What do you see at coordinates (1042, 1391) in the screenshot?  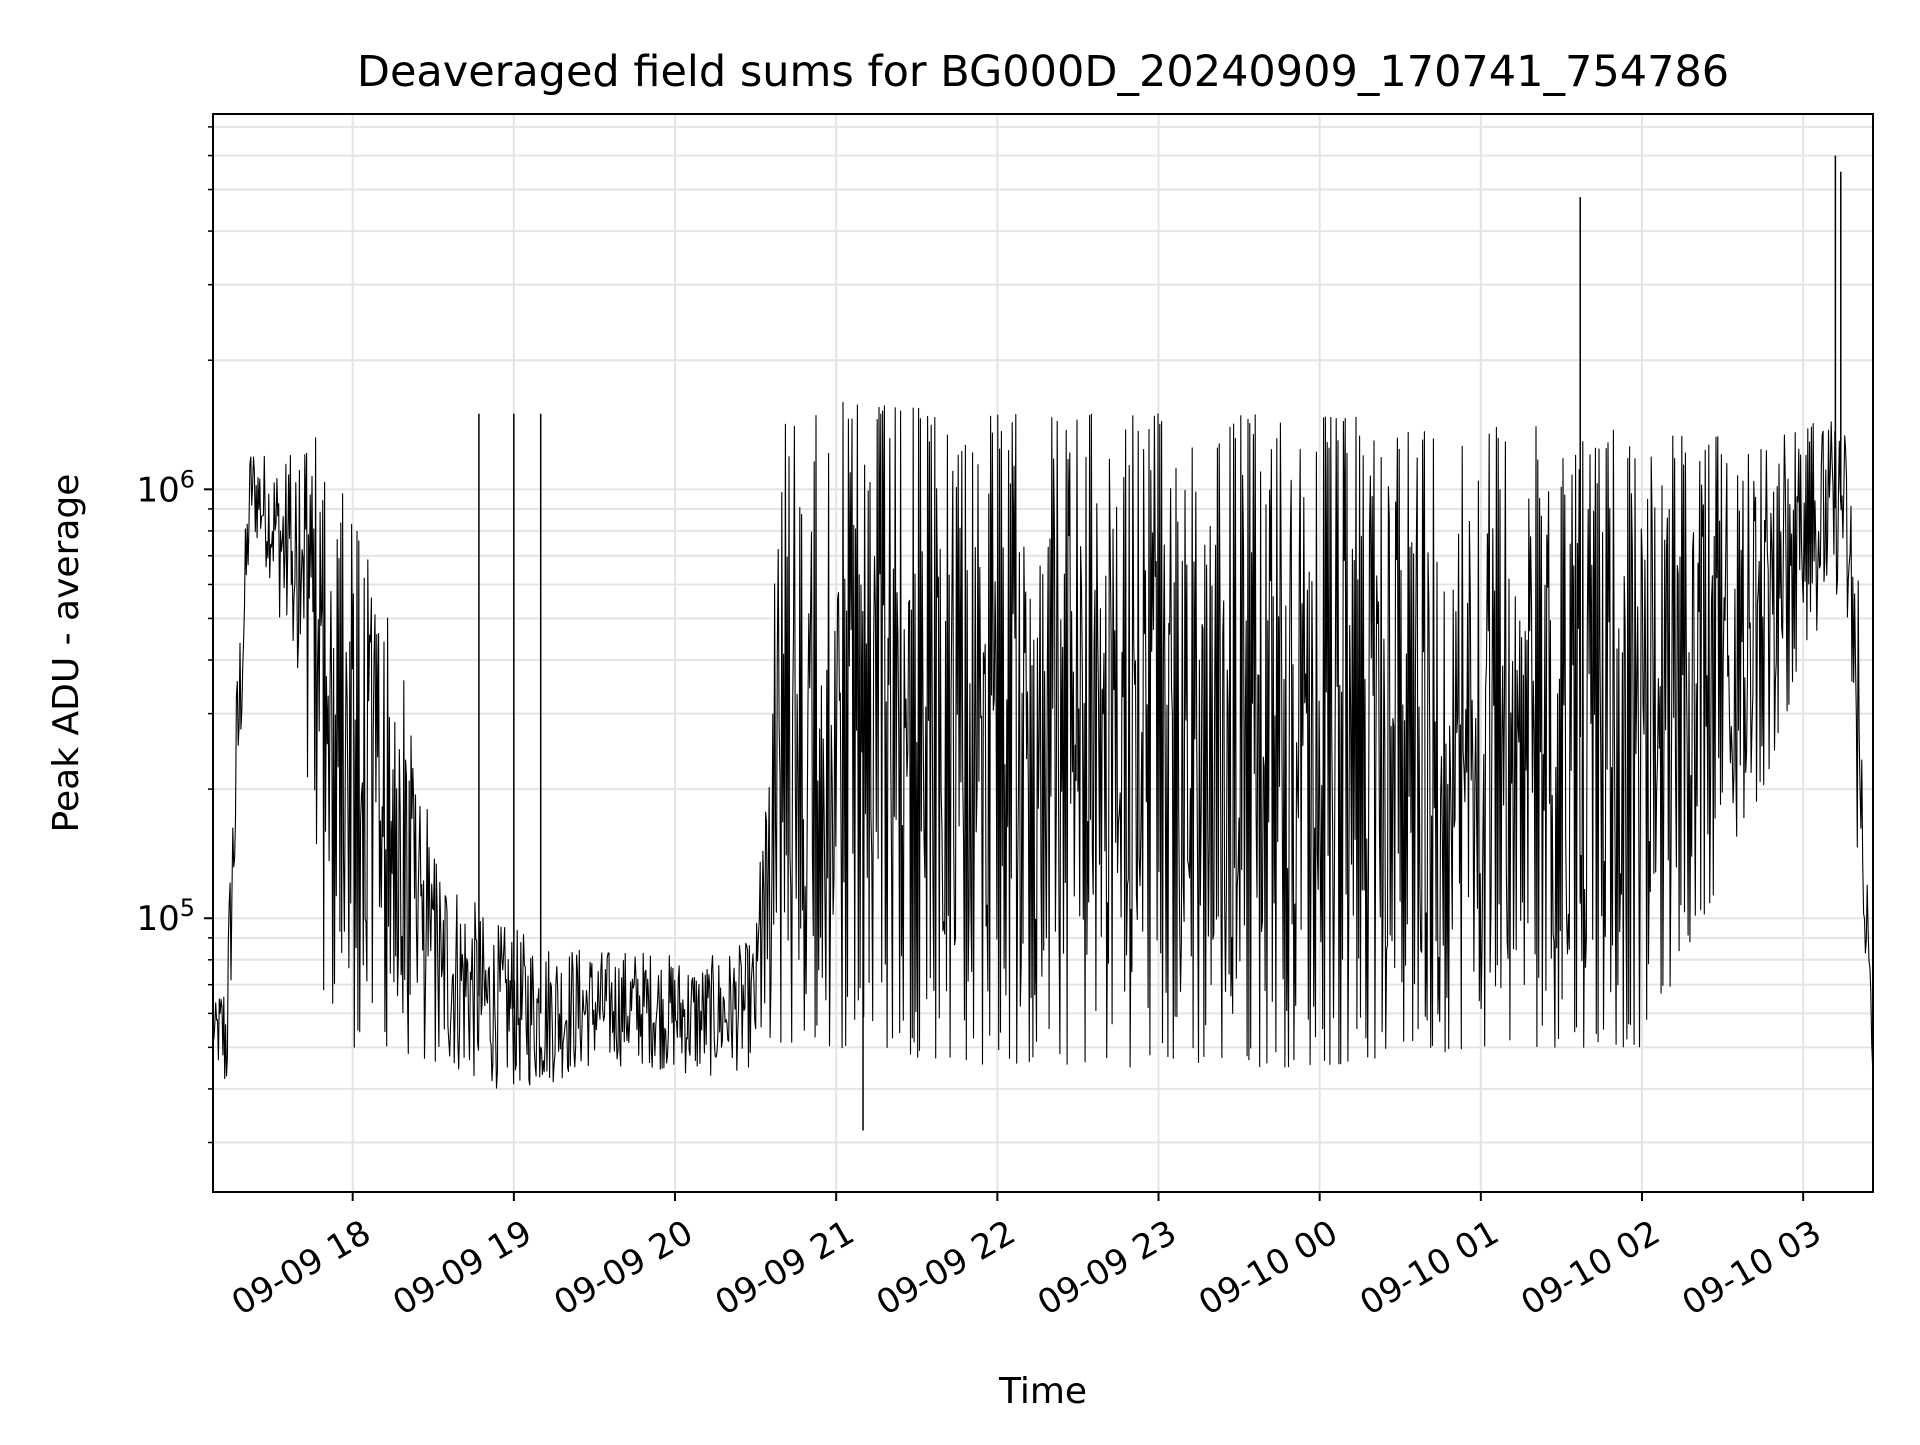 I see `x-axis-label: Time` at bounding box center [1042, 1391].